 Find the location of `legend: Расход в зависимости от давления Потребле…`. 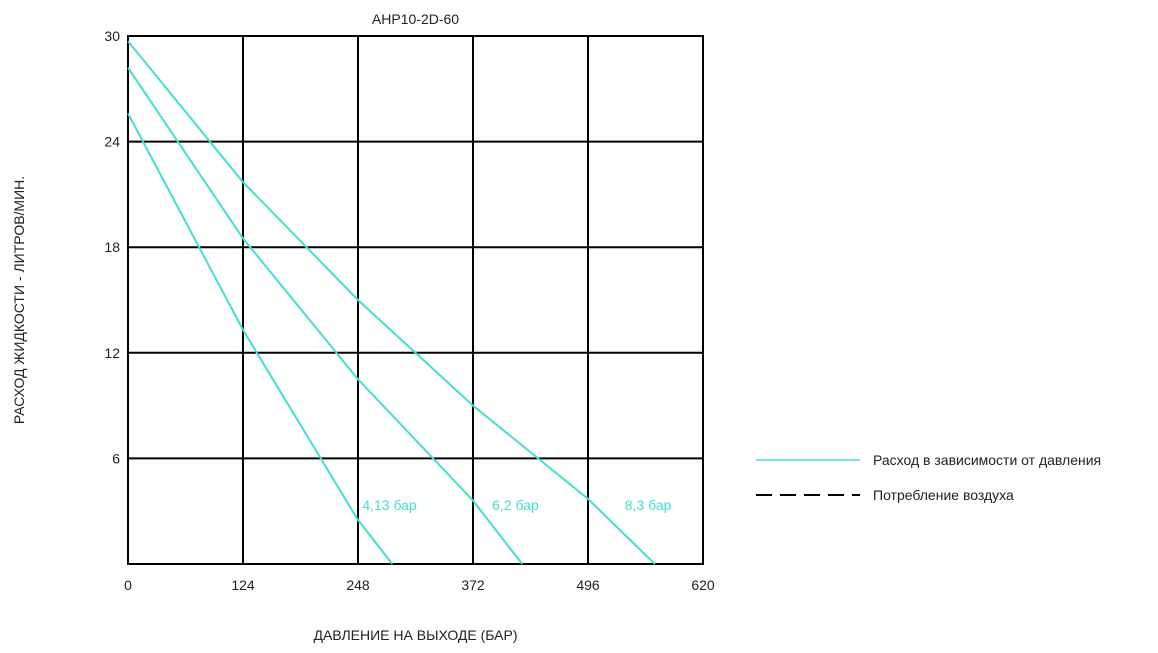

legend: Расход в зависимости от давления Потребле… is located at coordinates (928, 477).